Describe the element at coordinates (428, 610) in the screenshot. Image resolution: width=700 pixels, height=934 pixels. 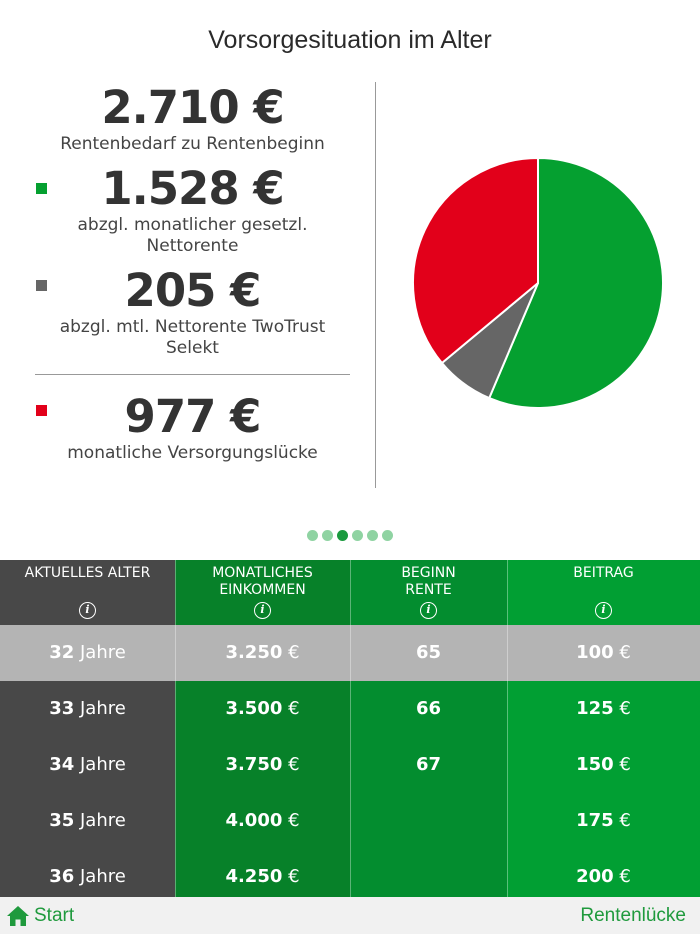
I see `start-info-icon: i` at that location.